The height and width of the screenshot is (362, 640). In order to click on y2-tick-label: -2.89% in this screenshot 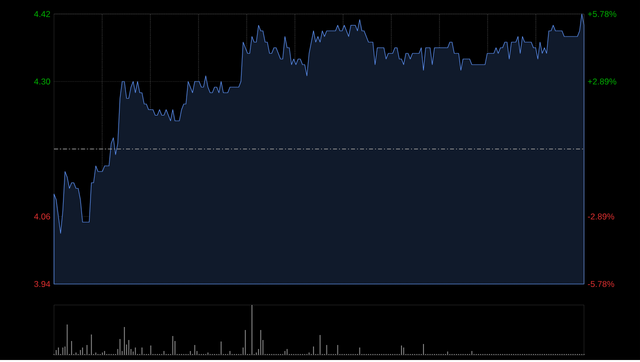, I will do `click(601, 217)`.